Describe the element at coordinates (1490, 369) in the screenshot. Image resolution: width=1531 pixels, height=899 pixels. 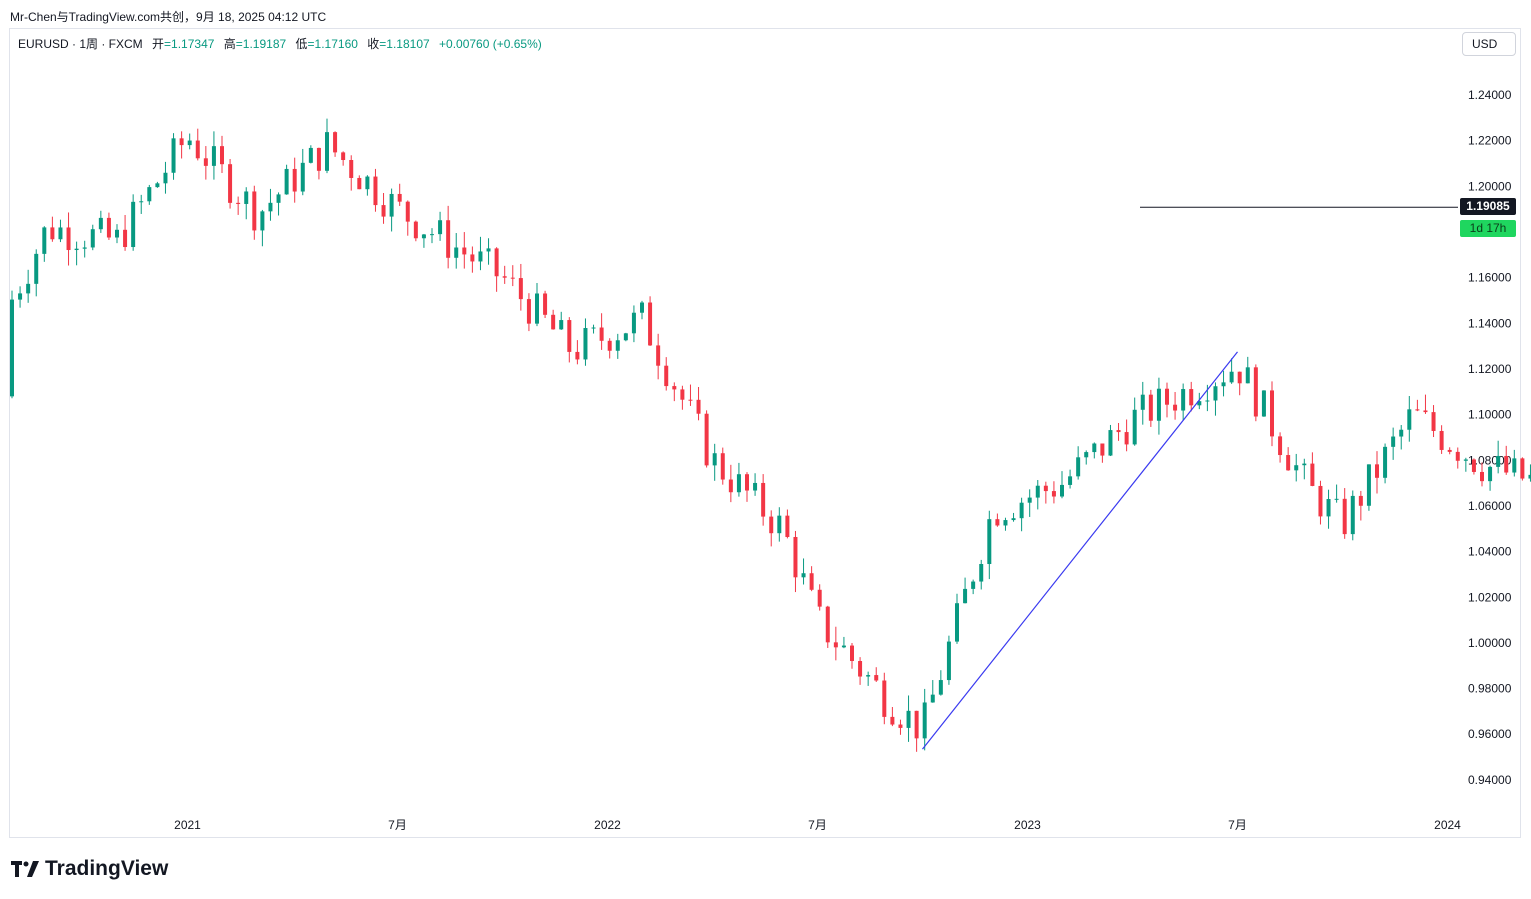
I see `y-tick-label: 1.12000` at that location.